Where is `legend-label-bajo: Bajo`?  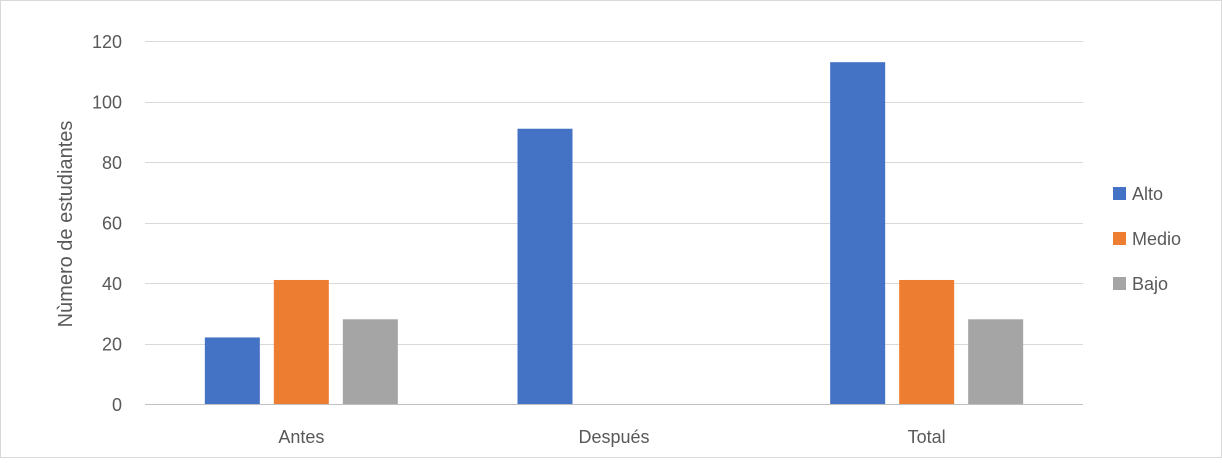 legend-label-bajo: Bajo is located at coordinates (1150, 284).